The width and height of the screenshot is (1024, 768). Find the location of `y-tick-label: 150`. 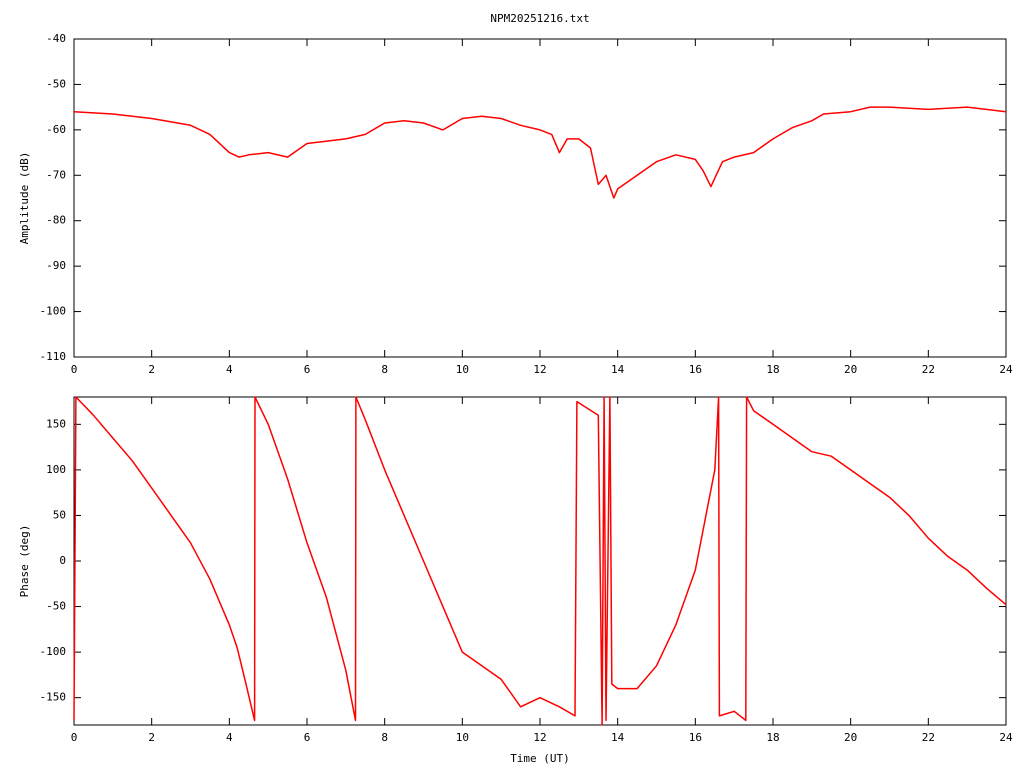

y-tick-label: 150 is located at coordinates (56, 423).